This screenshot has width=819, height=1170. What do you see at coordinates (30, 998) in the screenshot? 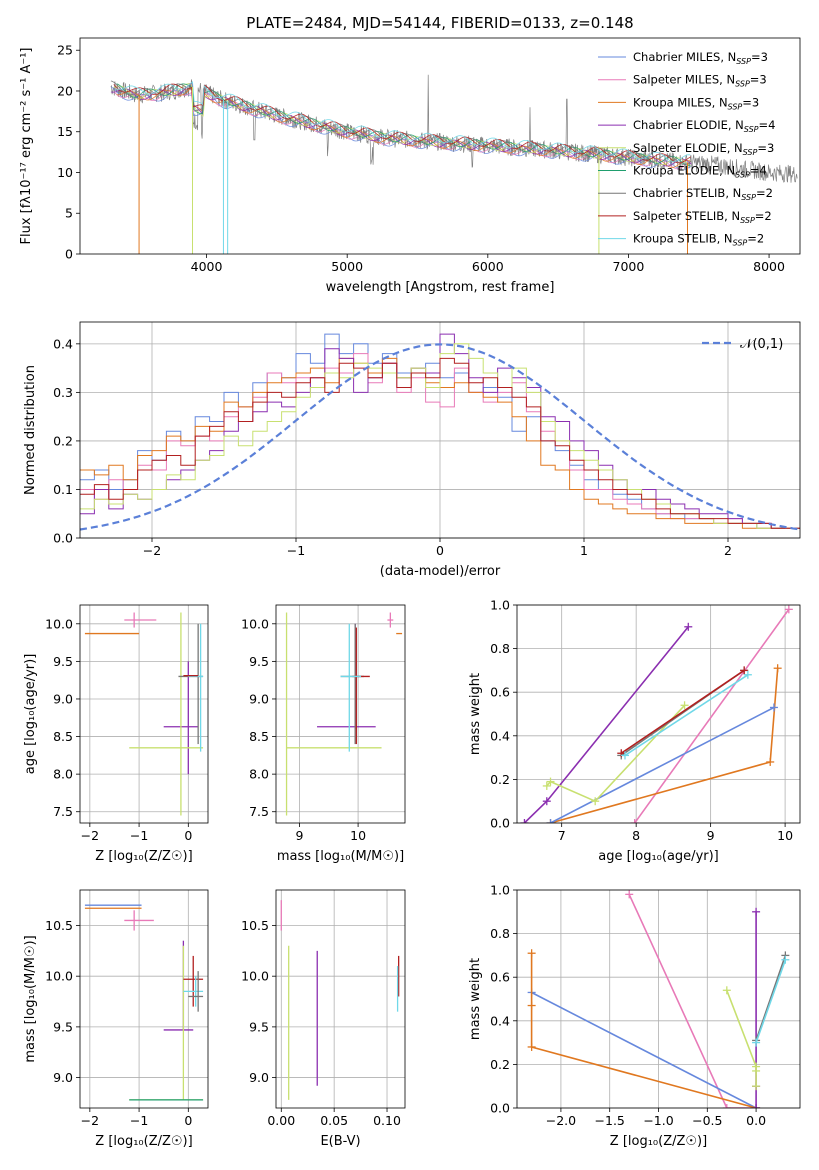
I see `y-axis-label: mass [log₁₀(M/M☉)]` at bounding box center [30, 998].